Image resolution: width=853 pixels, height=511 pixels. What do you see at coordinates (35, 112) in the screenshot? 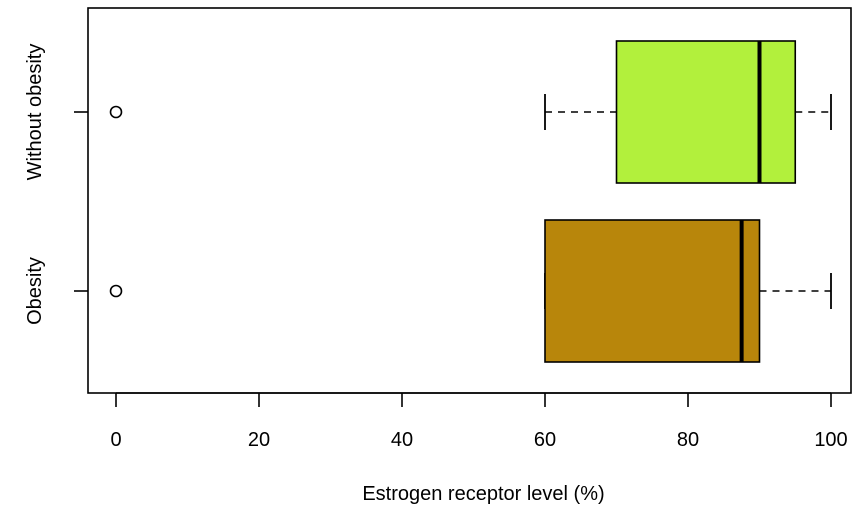
I see `y-category-label: Without obesity` at bounding box center [35, 112].